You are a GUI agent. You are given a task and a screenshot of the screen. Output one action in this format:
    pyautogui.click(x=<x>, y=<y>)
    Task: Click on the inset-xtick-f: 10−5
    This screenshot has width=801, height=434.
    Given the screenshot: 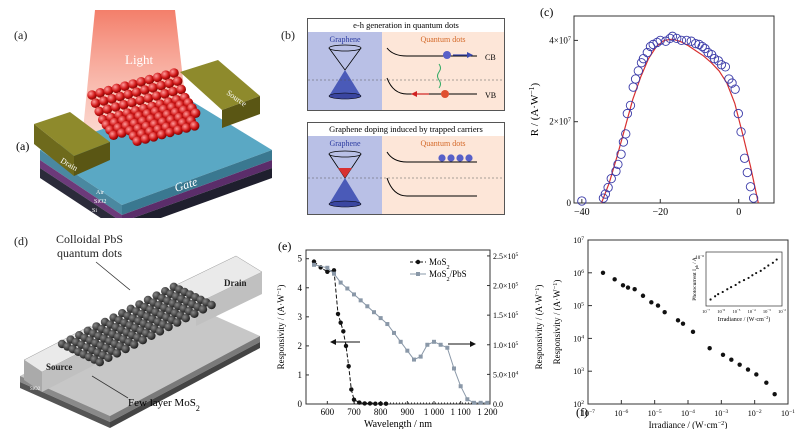 What is the action you would take?
    pyautogui.click(x=736, y=311)
    